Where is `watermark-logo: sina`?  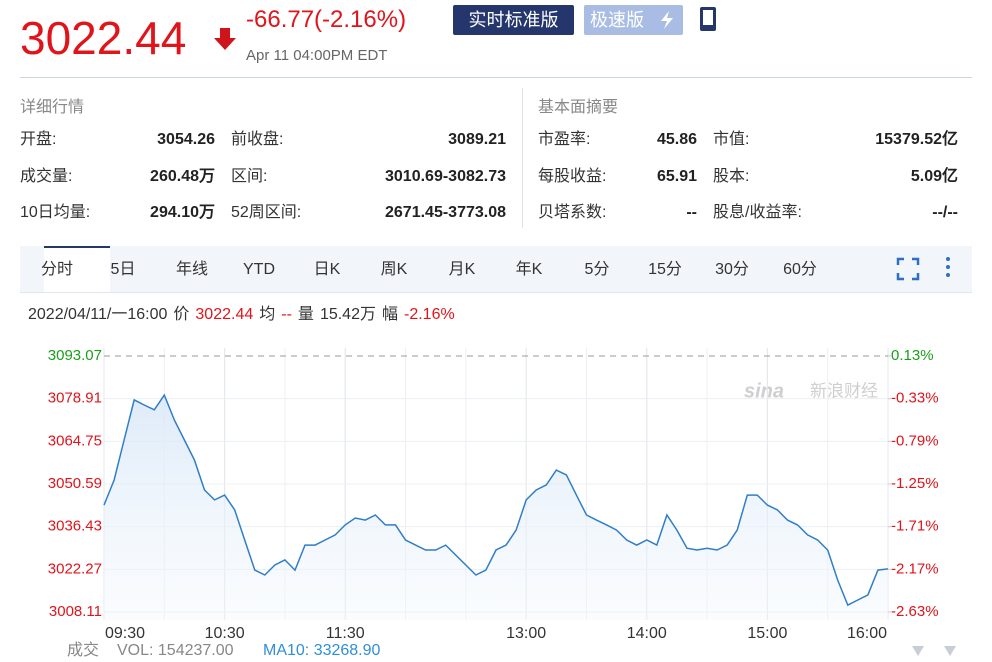 watermark-logo: sina is located at coordinates (764, 391).